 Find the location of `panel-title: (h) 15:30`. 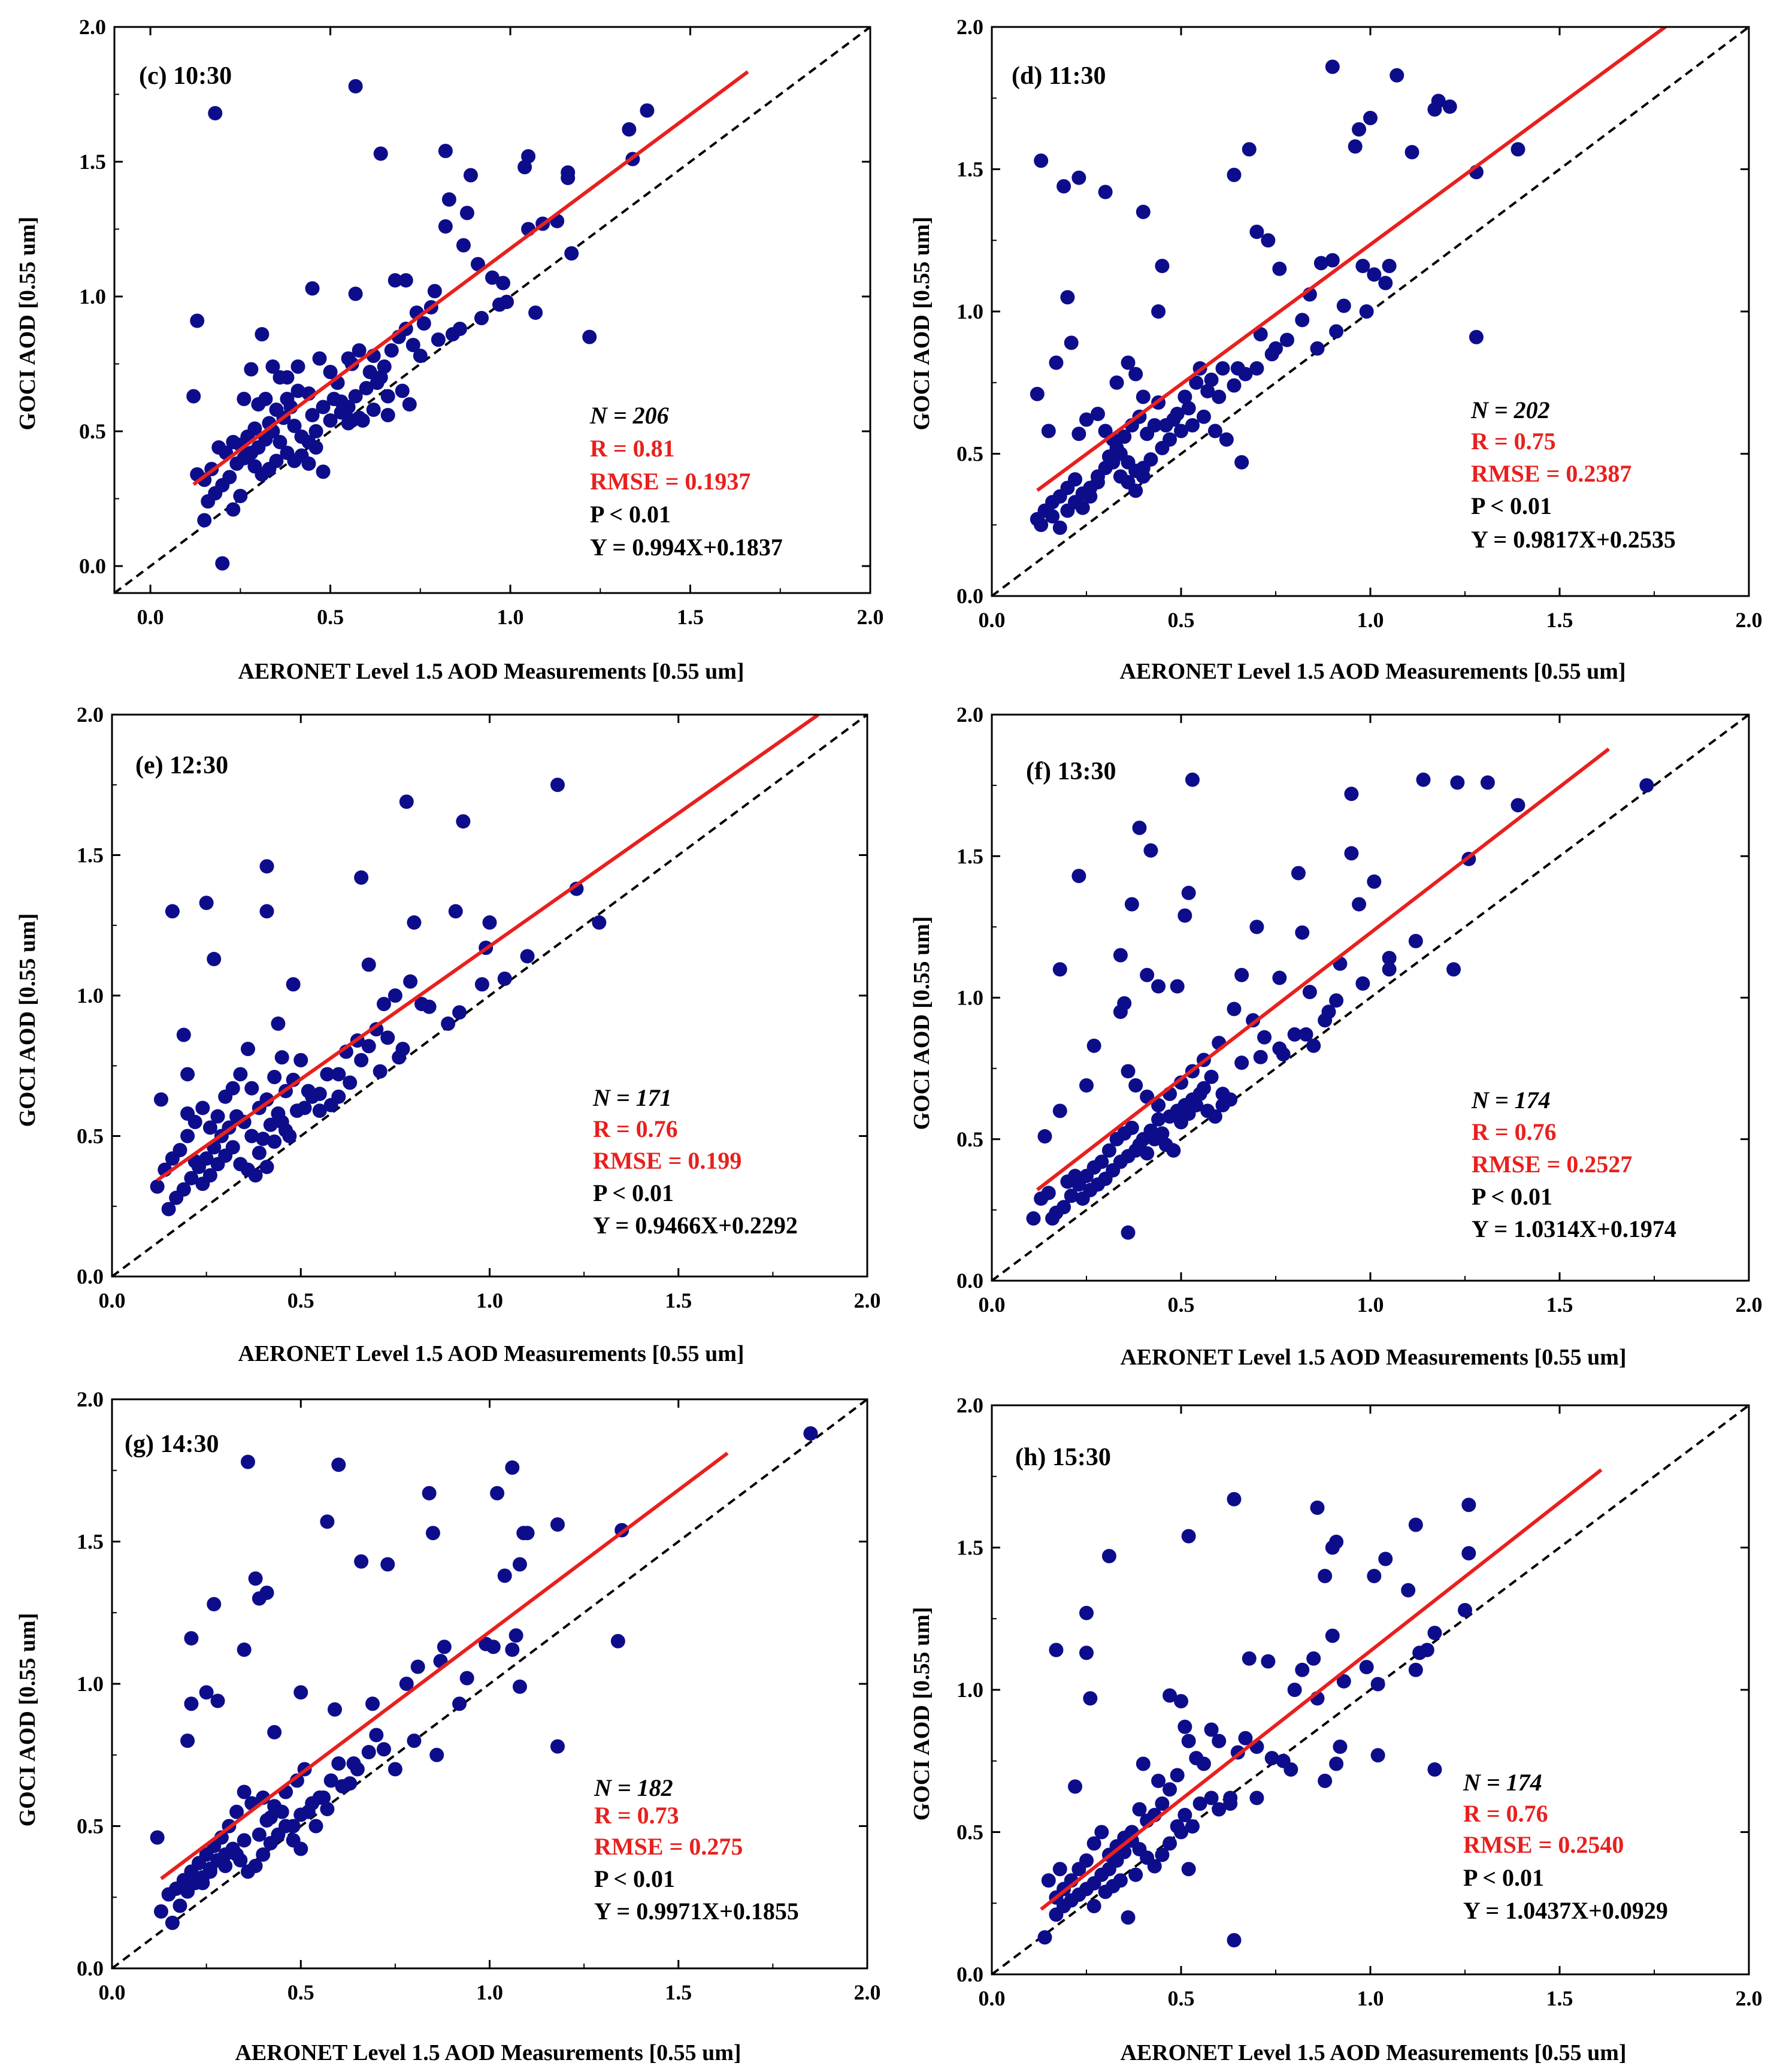

panel-title: (h) 15:30 is located at coordinates (1063, 1457).